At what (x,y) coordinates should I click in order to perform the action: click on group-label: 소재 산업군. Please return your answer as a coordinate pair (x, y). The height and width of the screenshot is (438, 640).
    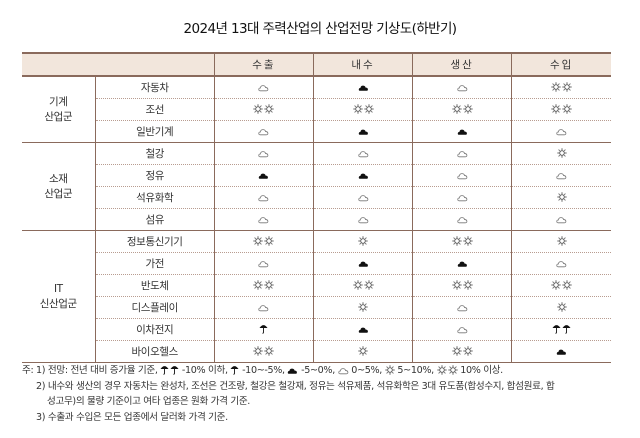
    Looking at the image, I should click on (59, 186).